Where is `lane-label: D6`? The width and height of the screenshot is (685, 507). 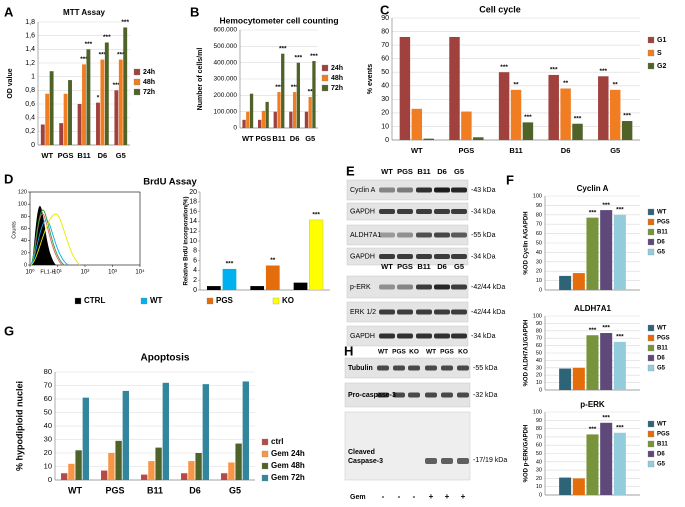 lane-label: D6 is located at coordinates (442, 171).